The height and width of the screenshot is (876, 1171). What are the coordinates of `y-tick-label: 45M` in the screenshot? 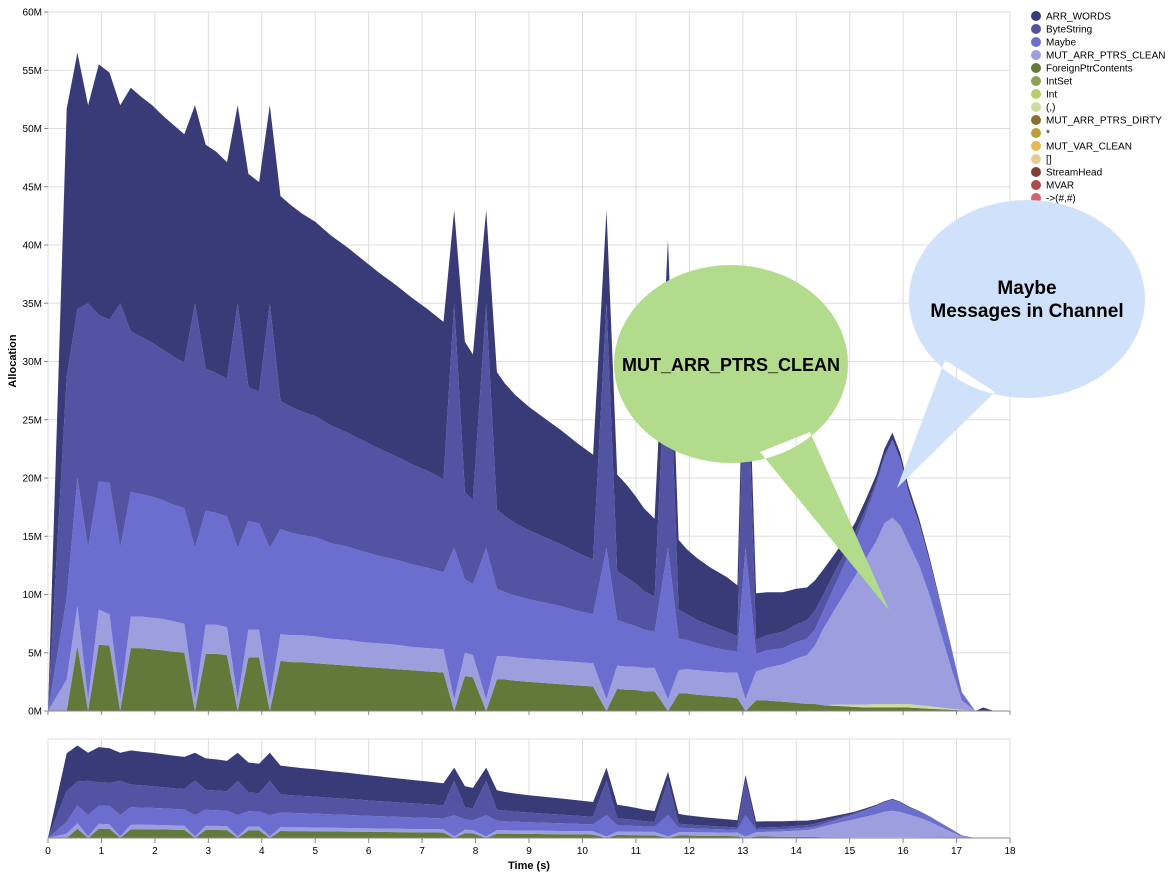 It's located at (32, 187).